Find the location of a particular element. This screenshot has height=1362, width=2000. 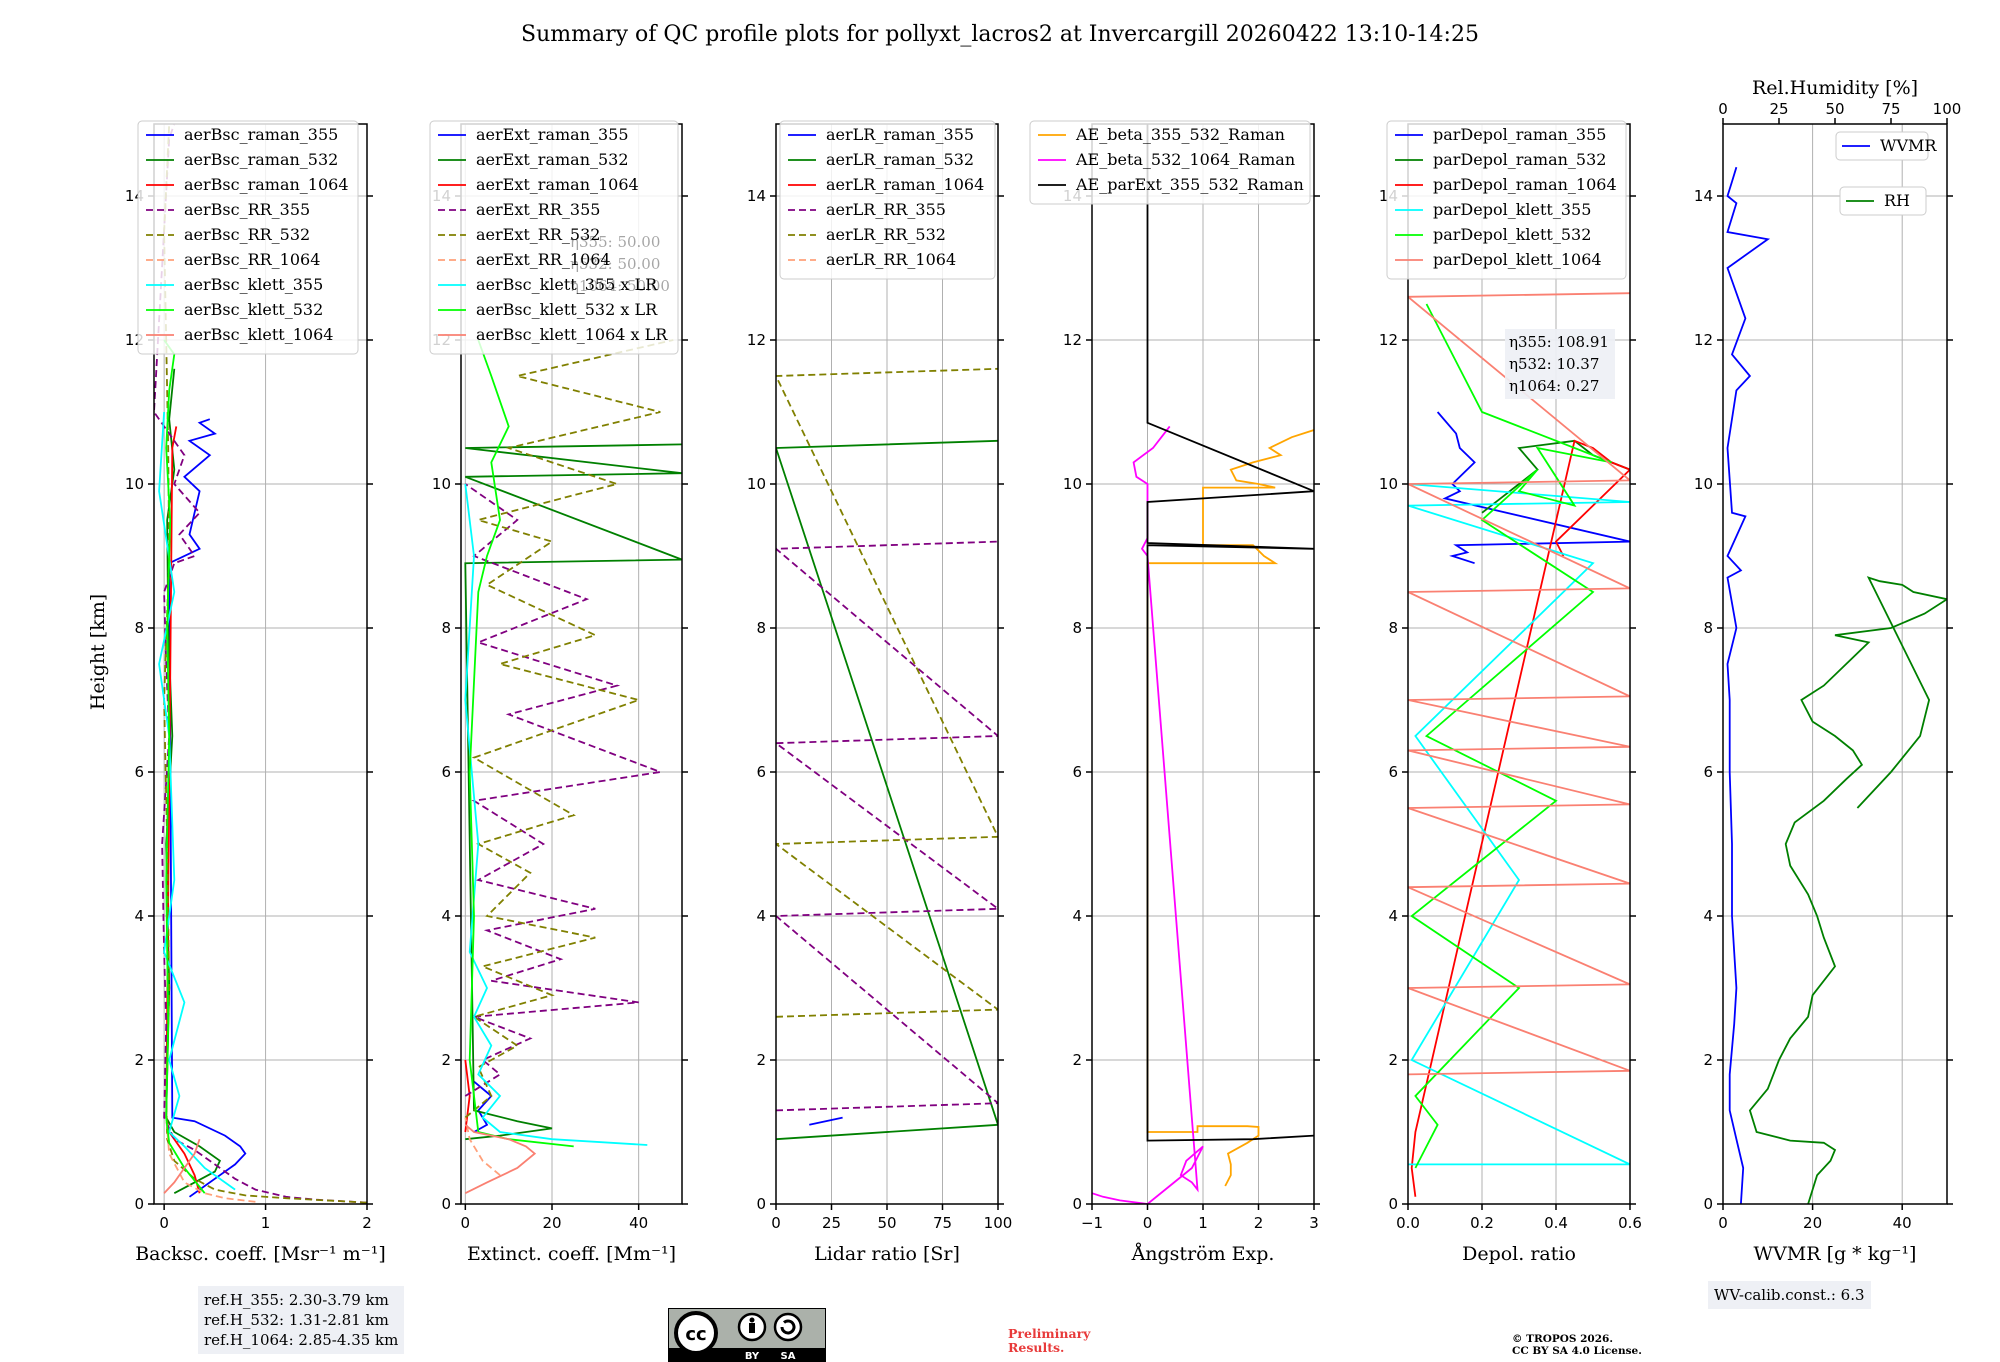

cc-badge-sa: SA is located at coordinates (788, 1356).